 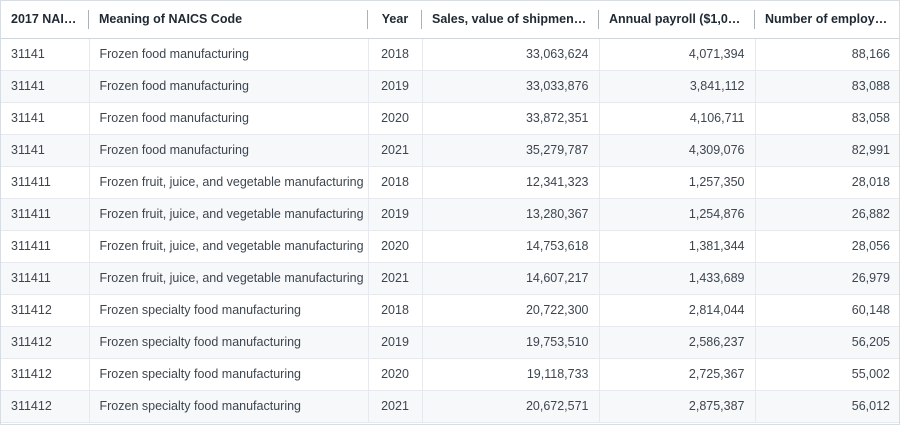 What do you see at coordinates (511, 214) in the screenshot?
I see `sales-cell: 13,280,367` at bounding box center [511, 214].